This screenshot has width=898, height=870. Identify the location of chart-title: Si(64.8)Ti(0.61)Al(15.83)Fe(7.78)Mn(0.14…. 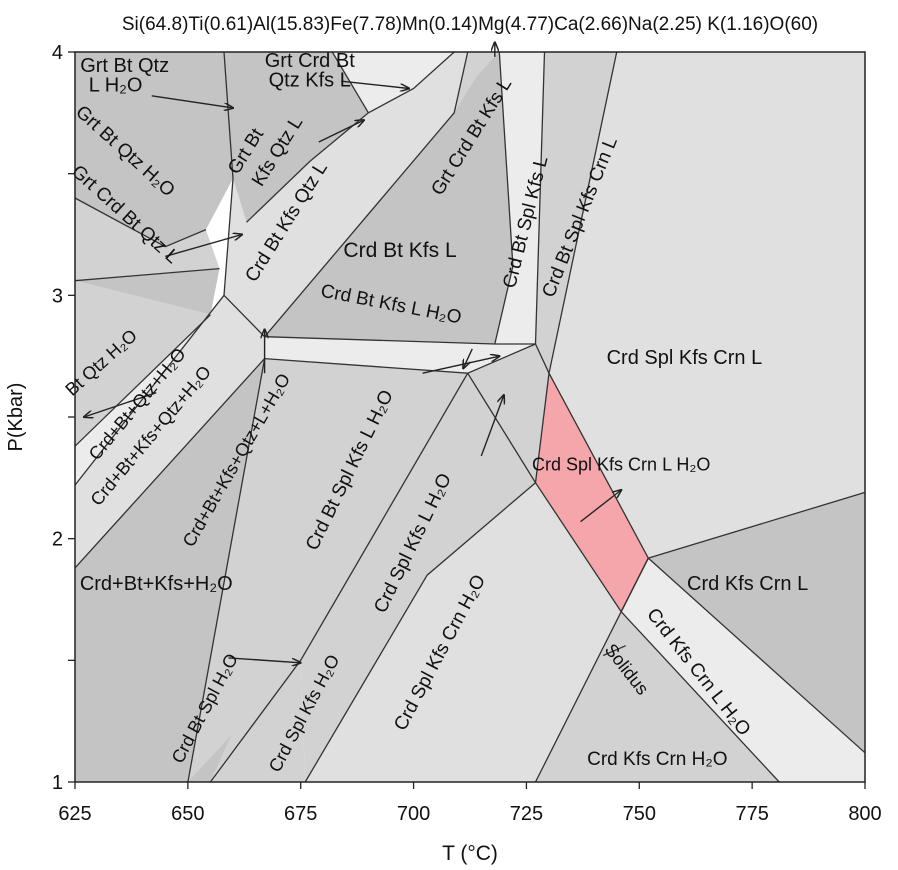
(470, 24).